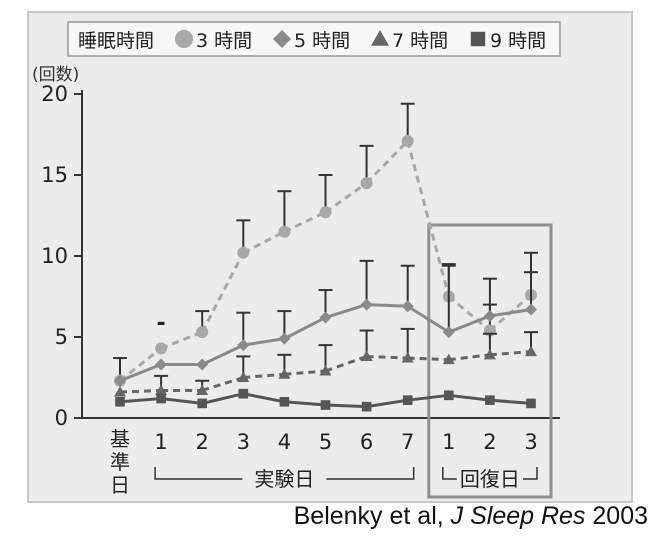  I want to click on legend-marker-triangle, so click(380, 38).